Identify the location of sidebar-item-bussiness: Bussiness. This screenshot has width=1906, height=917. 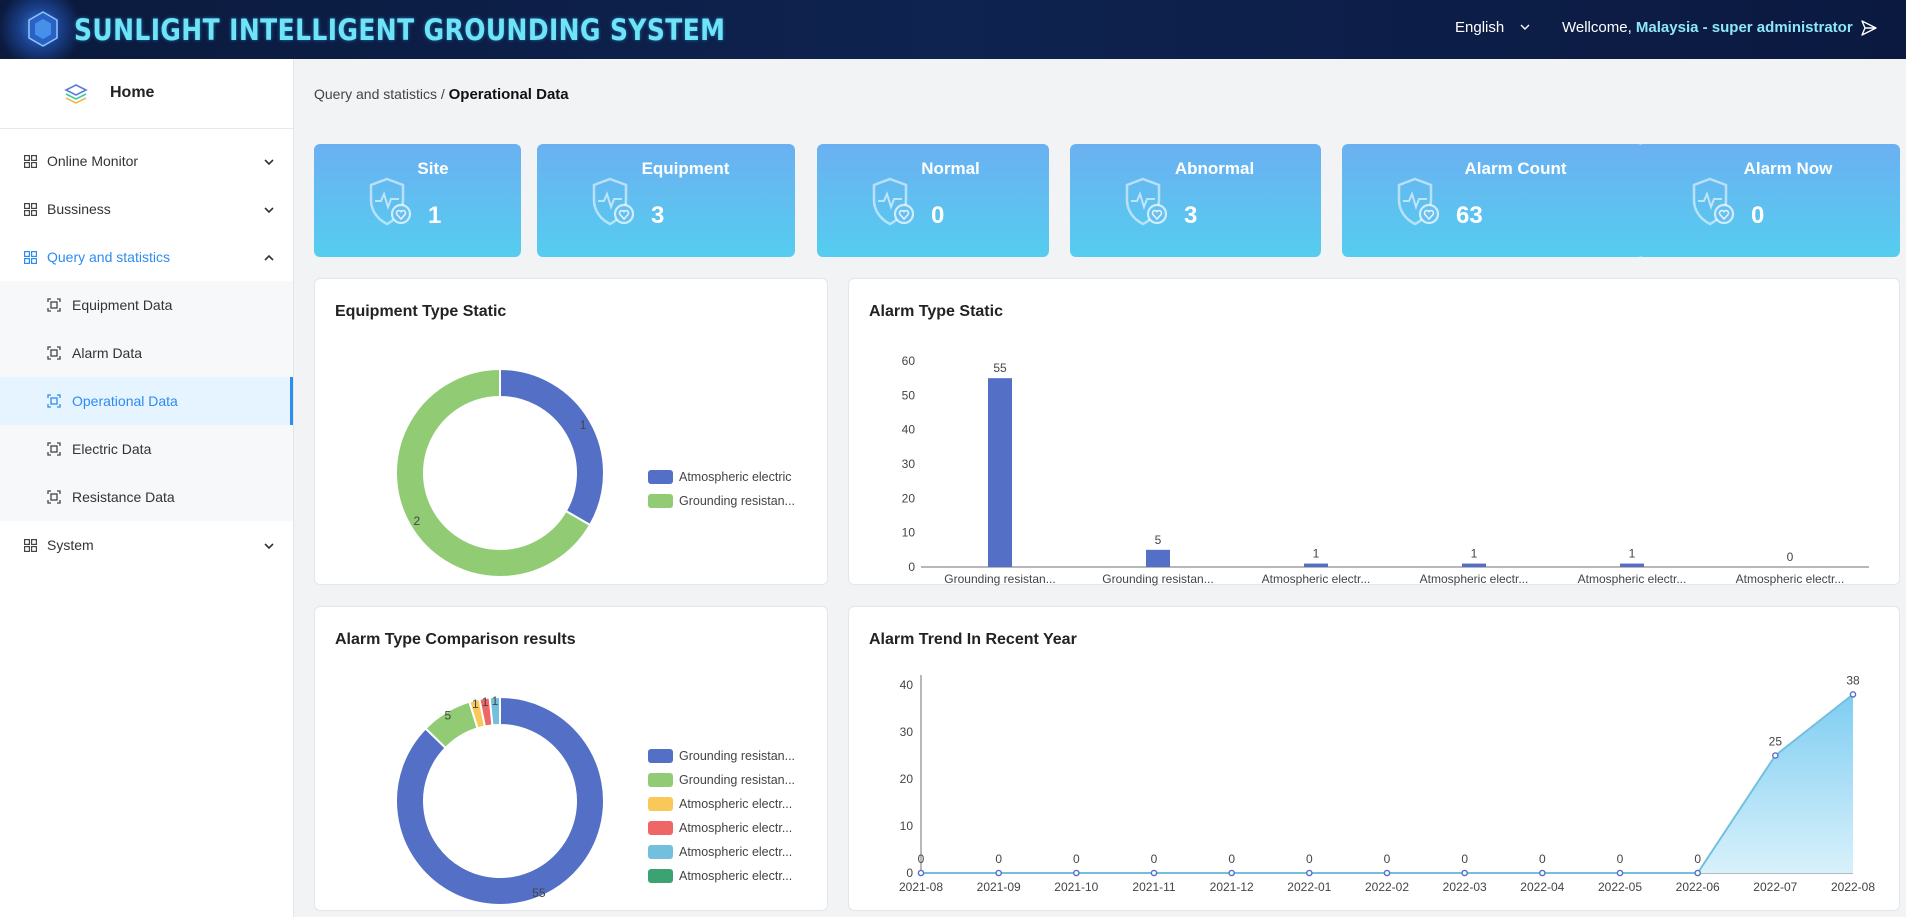
(146, 209).